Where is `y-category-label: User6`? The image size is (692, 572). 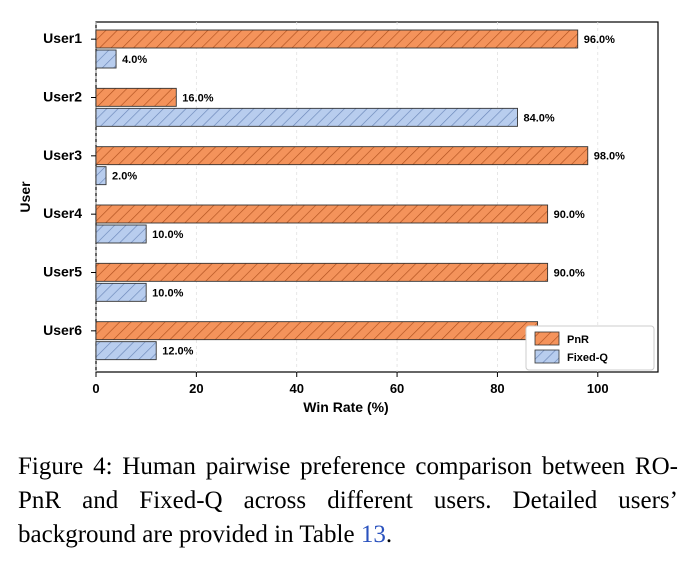
y-category-label: User6 is located at coordinates (62, 330).